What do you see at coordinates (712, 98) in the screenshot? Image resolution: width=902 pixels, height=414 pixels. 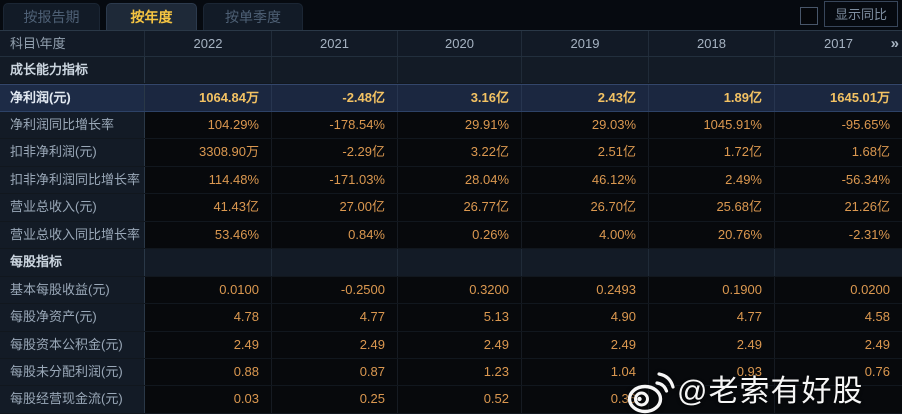 I see `cell-value: 1.89亿` at bounding box center [712, 98].